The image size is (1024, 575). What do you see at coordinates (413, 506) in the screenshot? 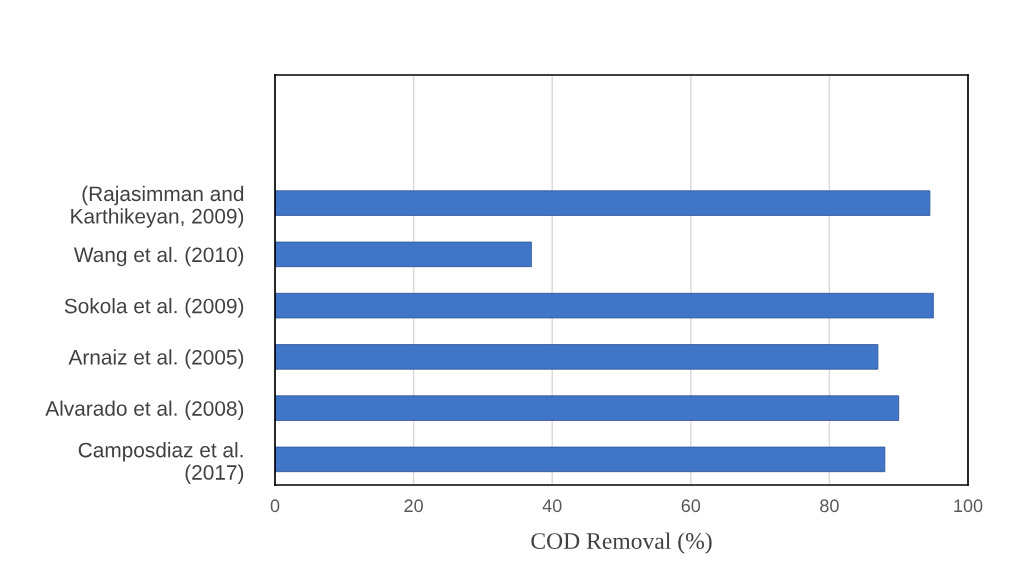
I see `x-tick-label: 20` at bounding box center [413, 506].